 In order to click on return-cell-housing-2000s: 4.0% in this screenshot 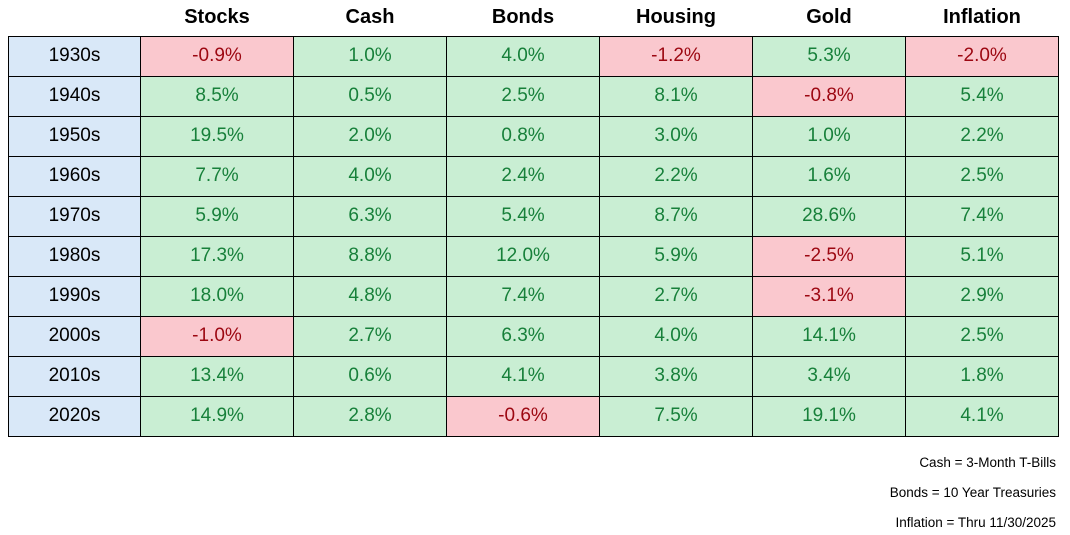, I will do `click(676, 336)`.